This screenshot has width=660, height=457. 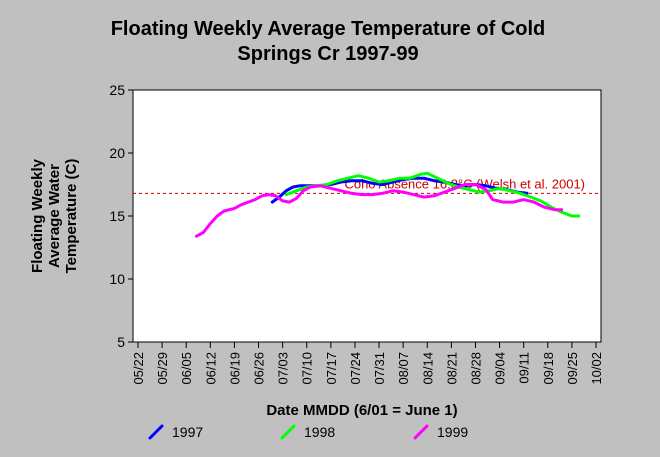 I want to click on x-tick-label: 07/10, so click(x=307, y=368).